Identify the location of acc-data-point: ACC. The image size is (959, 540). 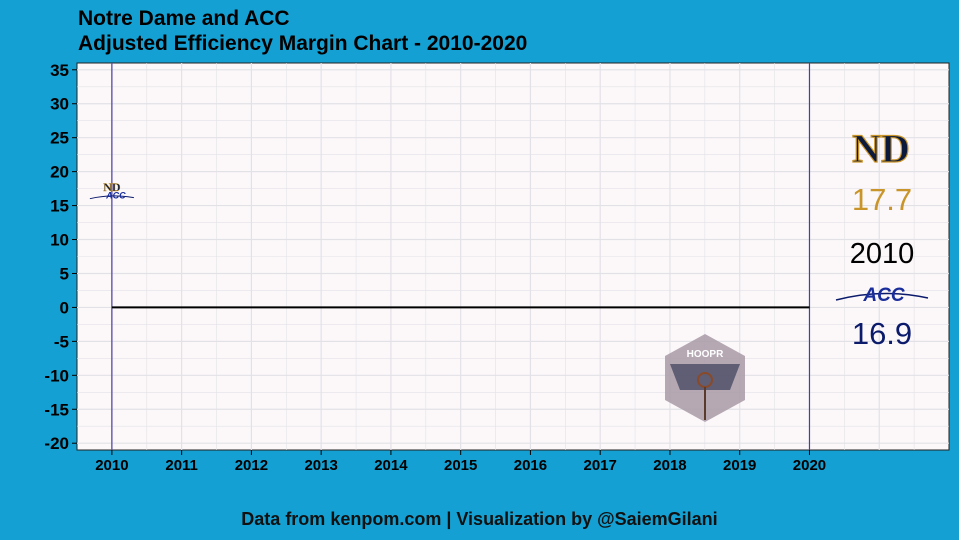
(115, 196).